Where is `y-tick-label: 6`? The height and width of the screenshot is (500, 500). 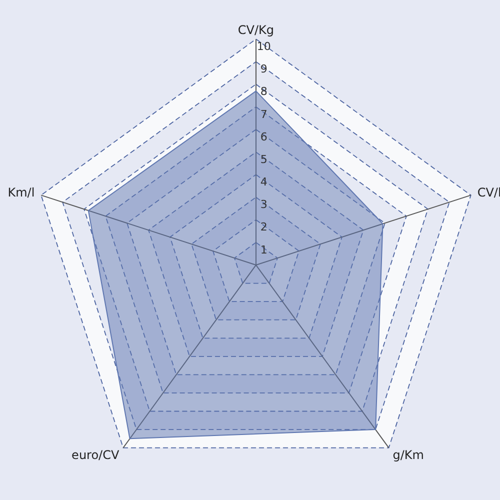 y-tick-label: 6 is located at coordinates (264, 137).